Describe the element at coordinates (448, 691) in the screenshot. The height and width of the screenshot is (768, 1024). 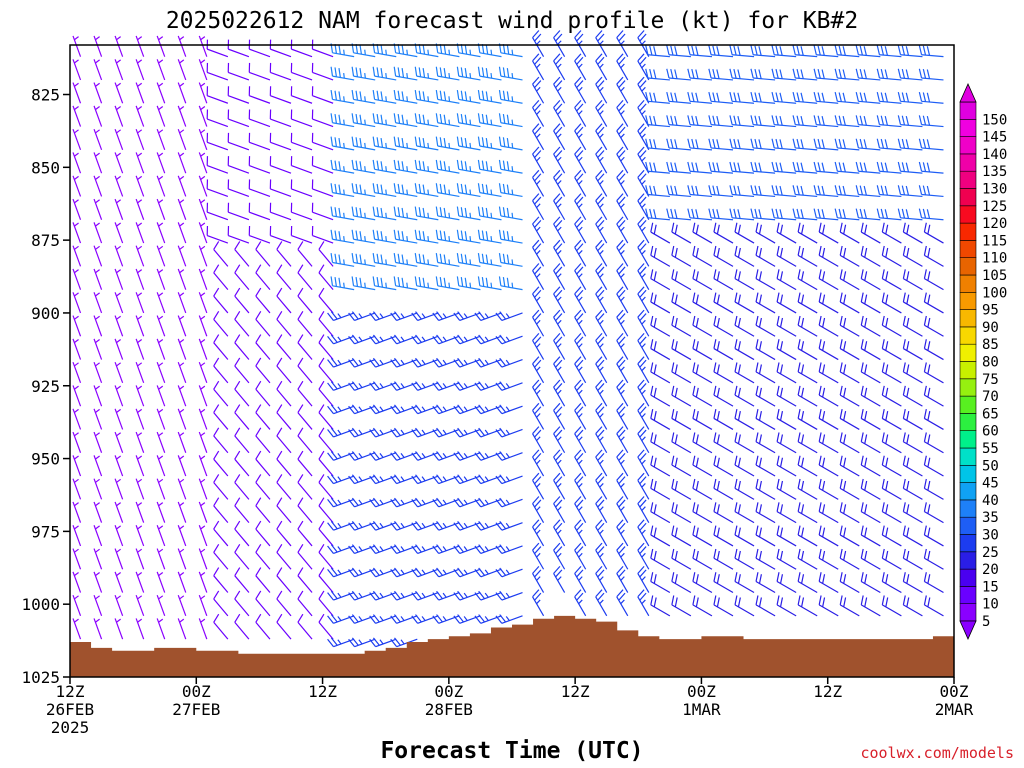
I see `x-tick-label: 00Z` at that location.